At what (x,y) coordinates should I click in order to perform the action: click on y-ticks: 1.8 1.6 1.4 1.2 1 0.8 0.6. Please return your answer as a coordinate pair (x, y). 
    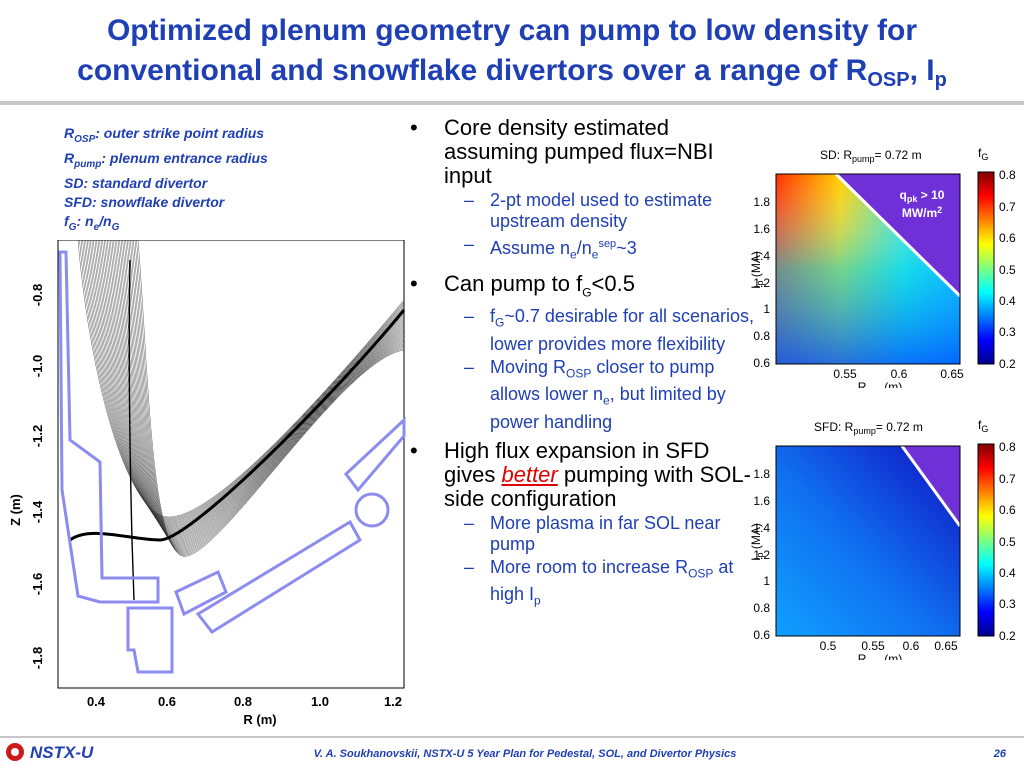
    Looking at the image, I should click on (761, 282).